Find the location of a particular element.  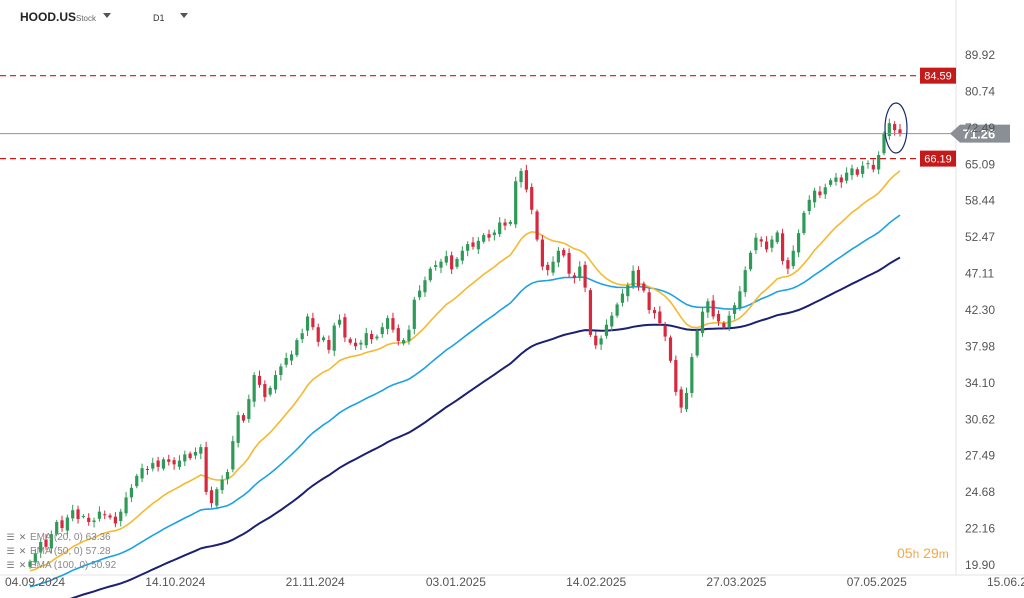

legend-ema-50: ☰ ✕ EMA (50, 0) 57.28 is located at coordinates (58, 551).